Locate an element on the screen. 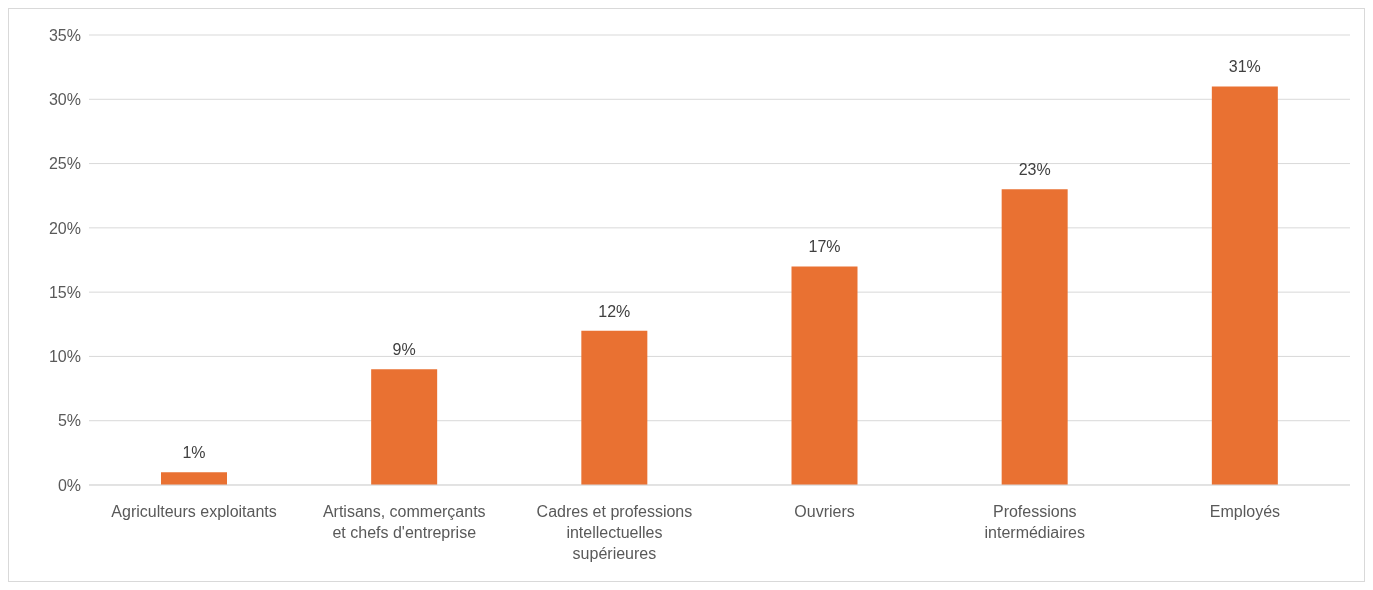 This screenshot has width=1373, height=590. x-tick-label: Professions intermédiaires is located at coordinates (1034, 522).